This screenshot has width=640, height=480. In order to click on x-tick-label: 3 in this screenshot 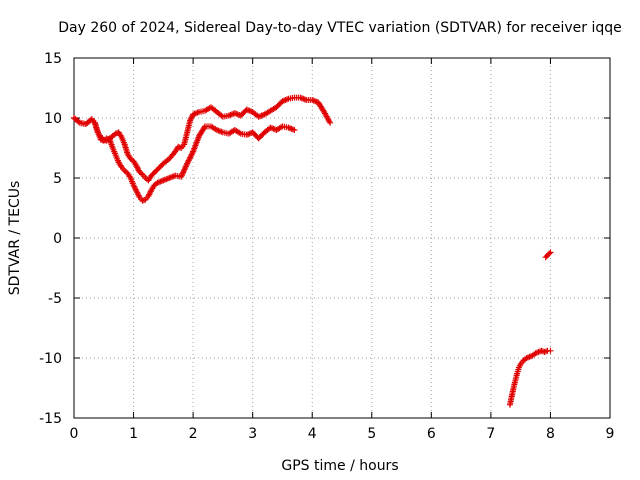, I will do `click(252, 434)`.